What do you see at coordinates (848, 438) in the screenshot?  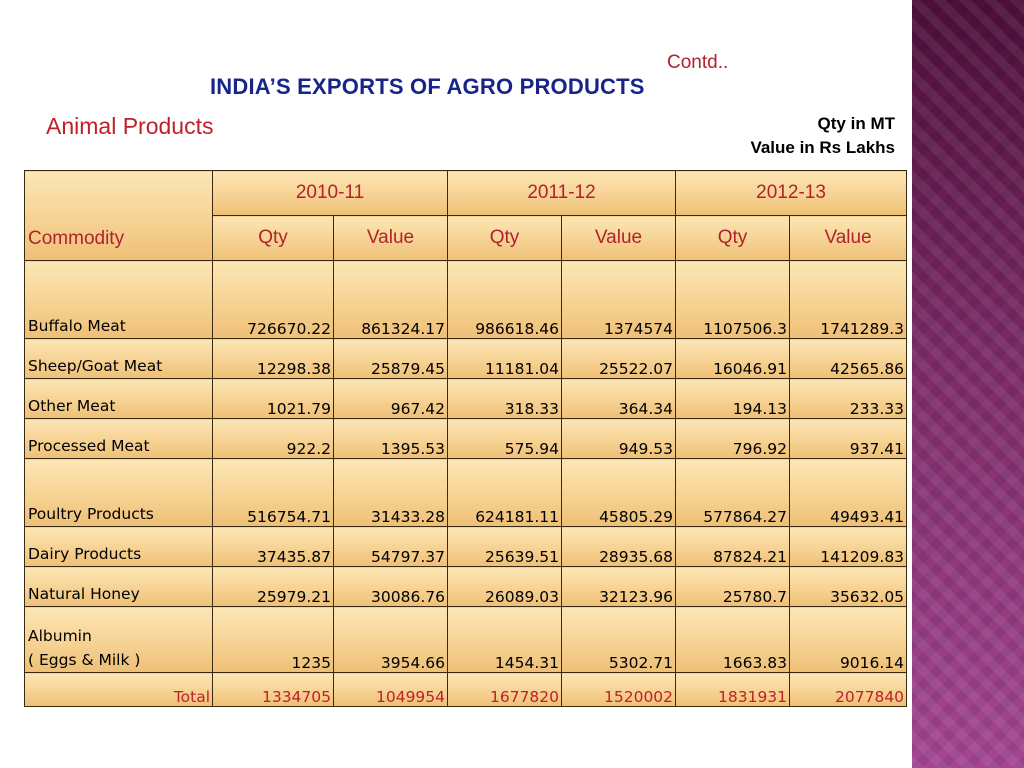 I see `cell-value: 937.41` at bounding box center [848, 438].